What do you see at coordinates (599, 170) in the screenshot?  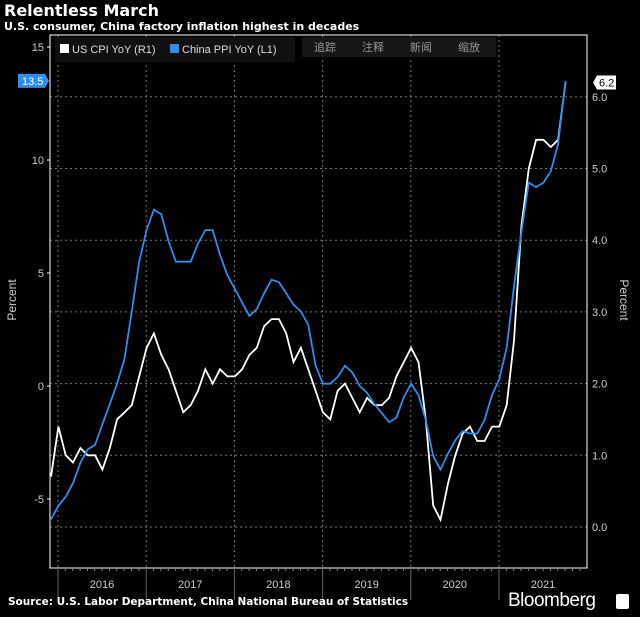 I see `right-tick-label: 5.0` at bounding box center [599, 170].